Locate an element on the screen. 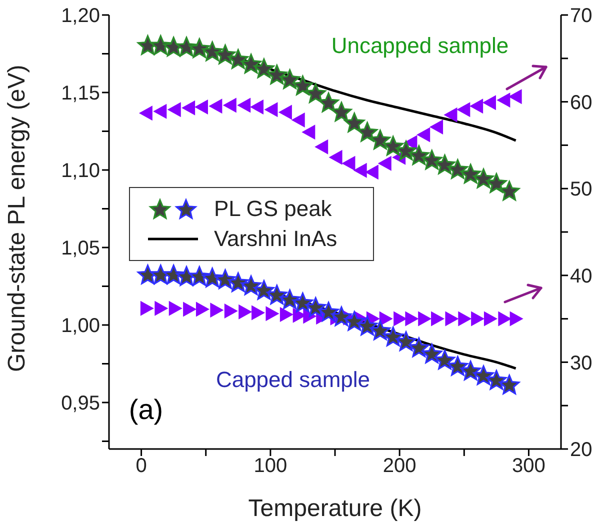  y2-tick-label: 40 is located at coordinates (581, 277).